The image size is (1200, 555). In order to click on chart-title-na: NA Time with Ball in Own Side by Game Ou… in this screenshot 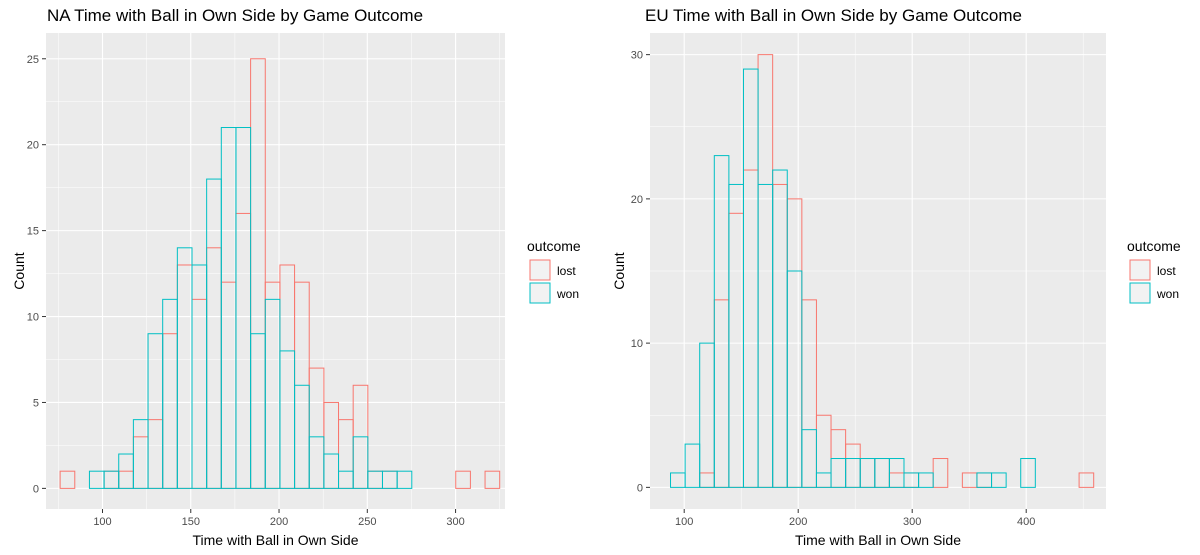, I will do `click(235, 15)`.